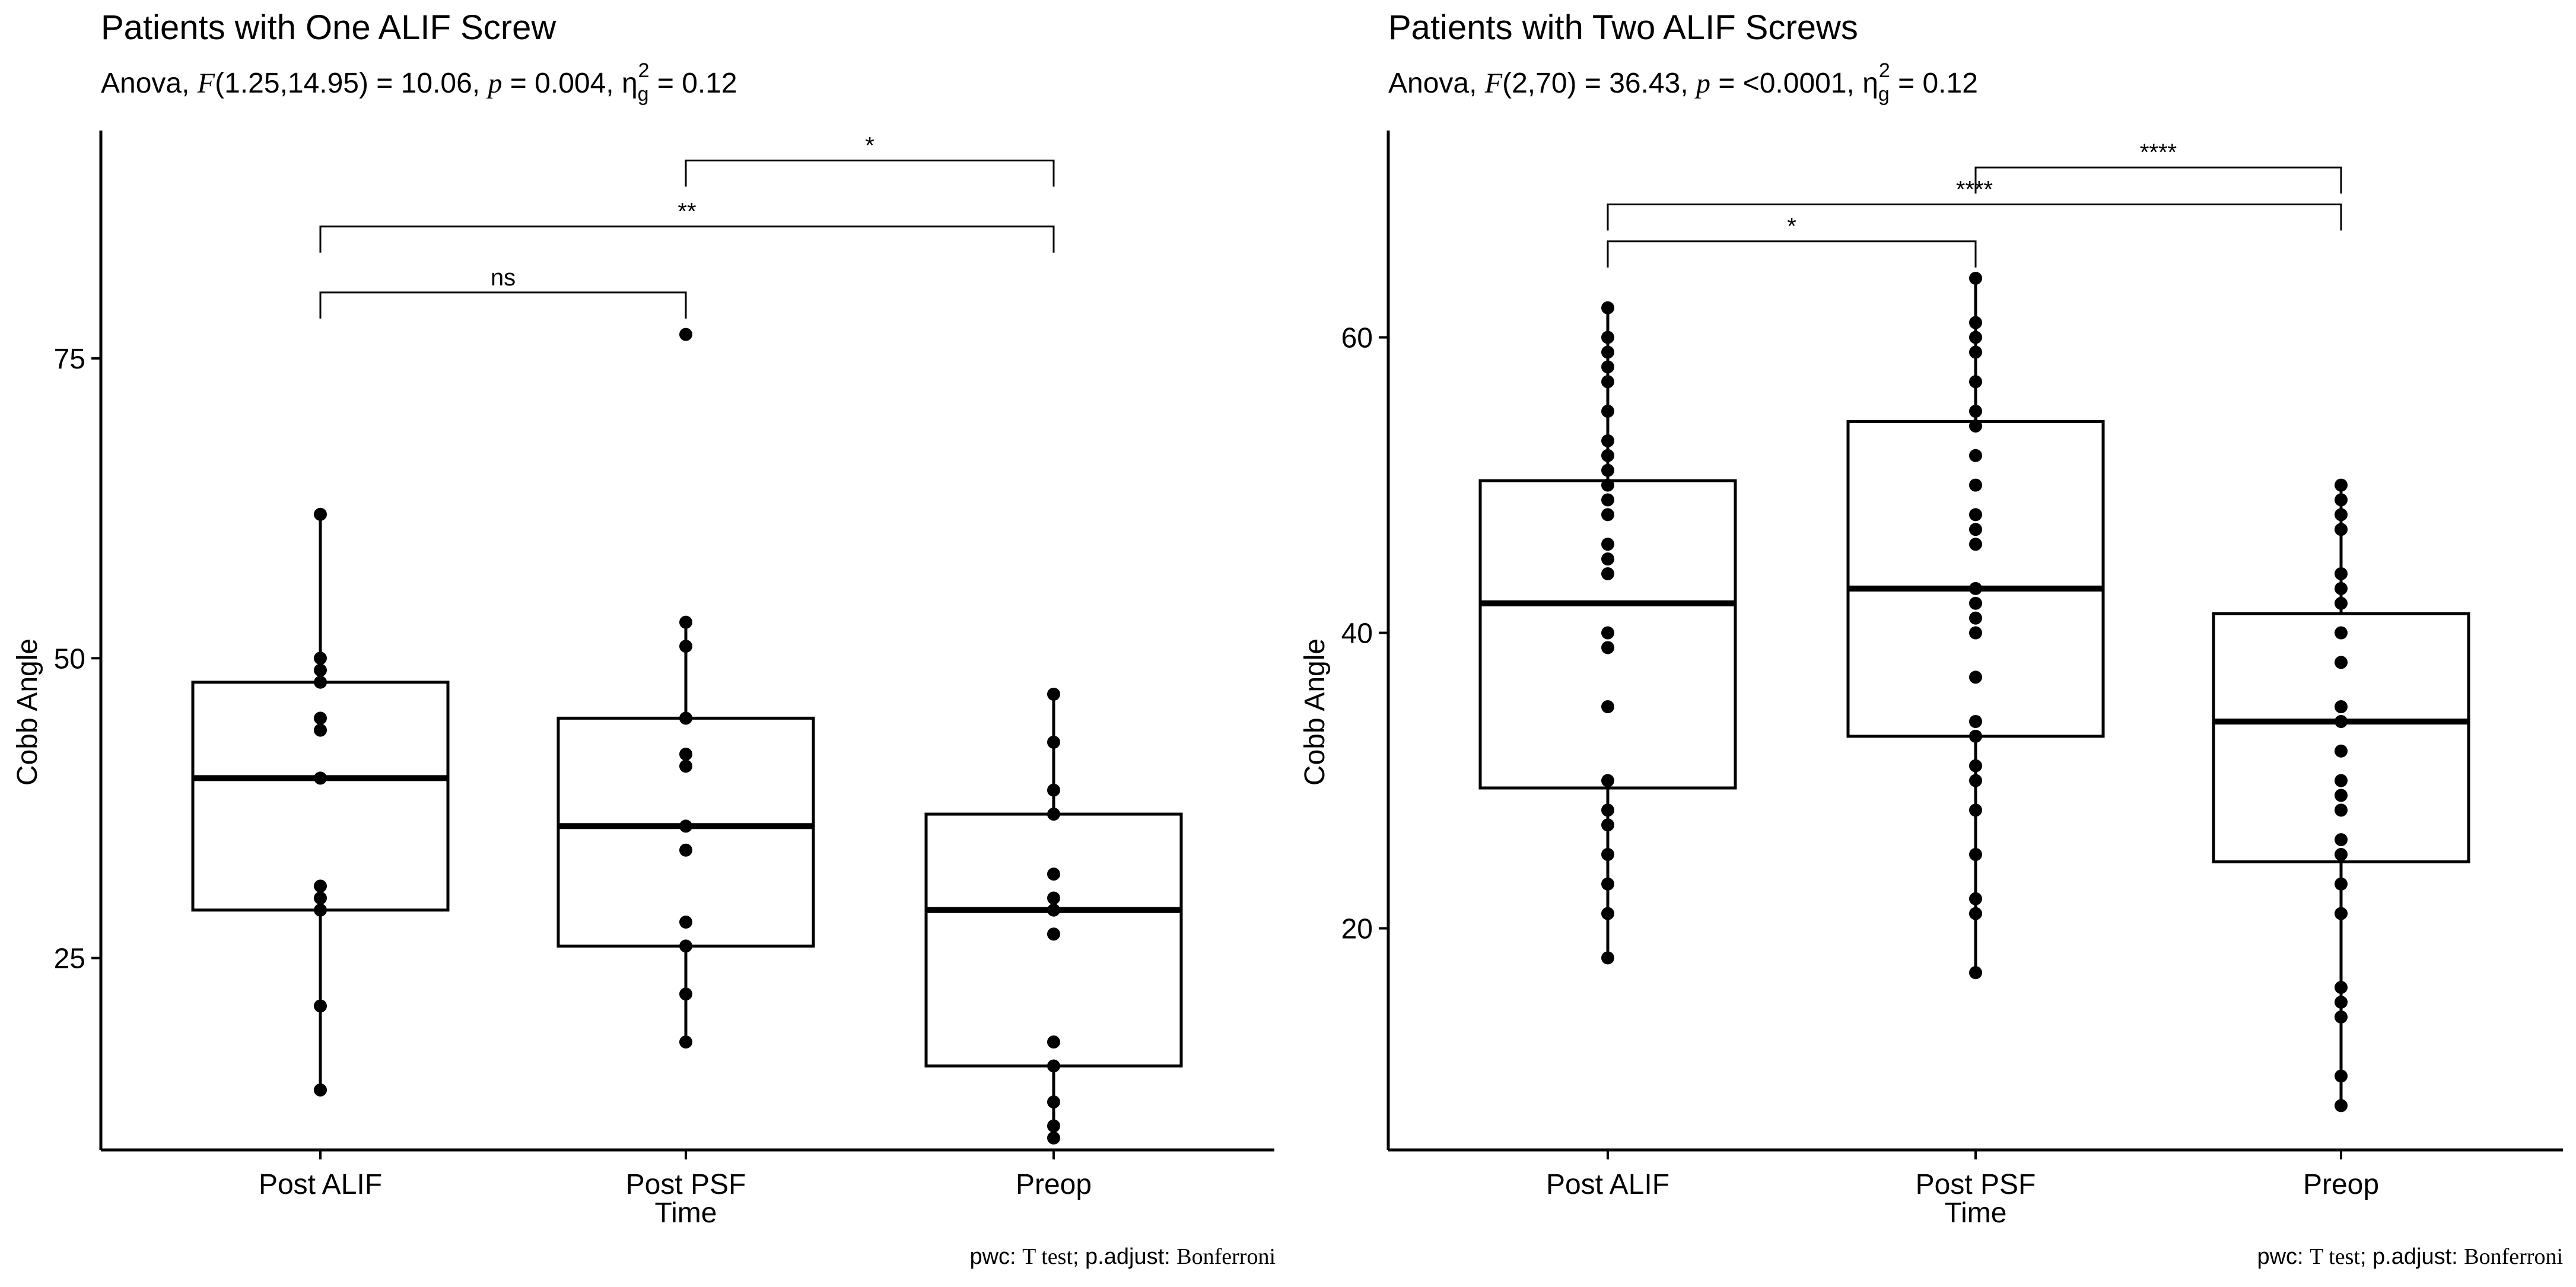  Describe the element at coordinates (1054, 1184) in the screenshot. I see `x-tick-label: Preop` at that location.